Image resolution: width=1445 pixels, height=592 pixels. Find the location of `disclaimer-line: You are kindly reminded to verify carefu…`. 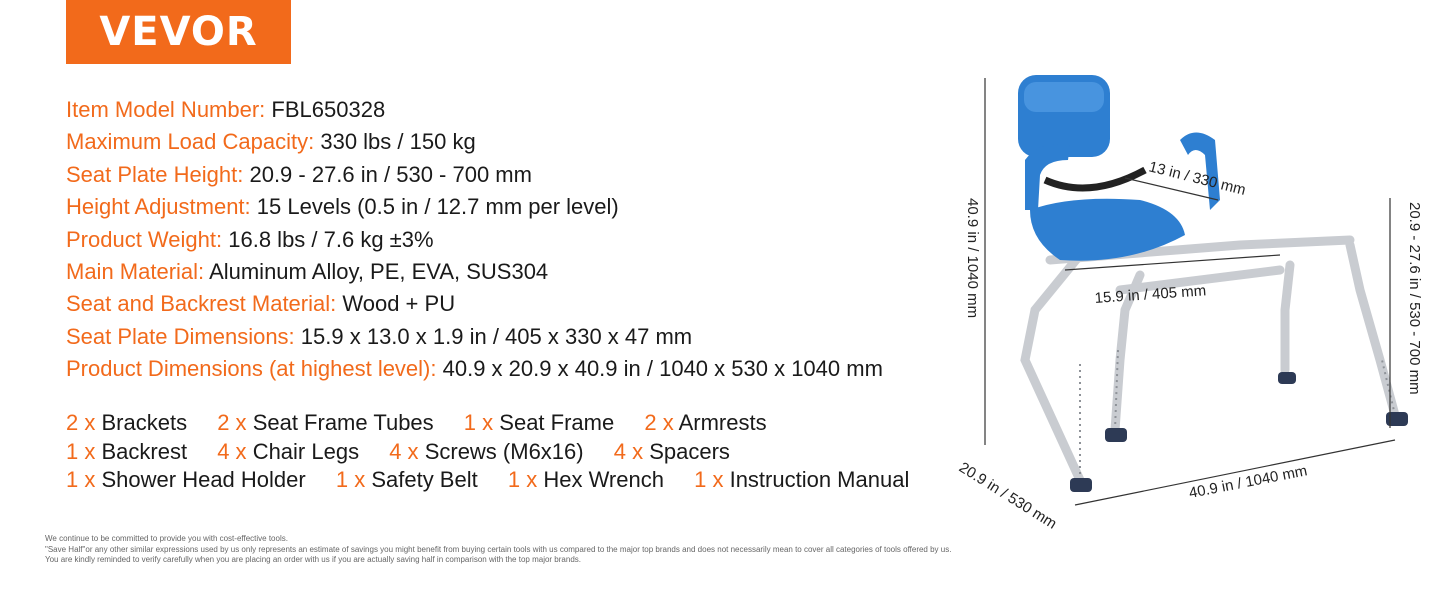

disclaimer-line: You are kindly reminded to verify carefu… is located at coordinates (313, 559).